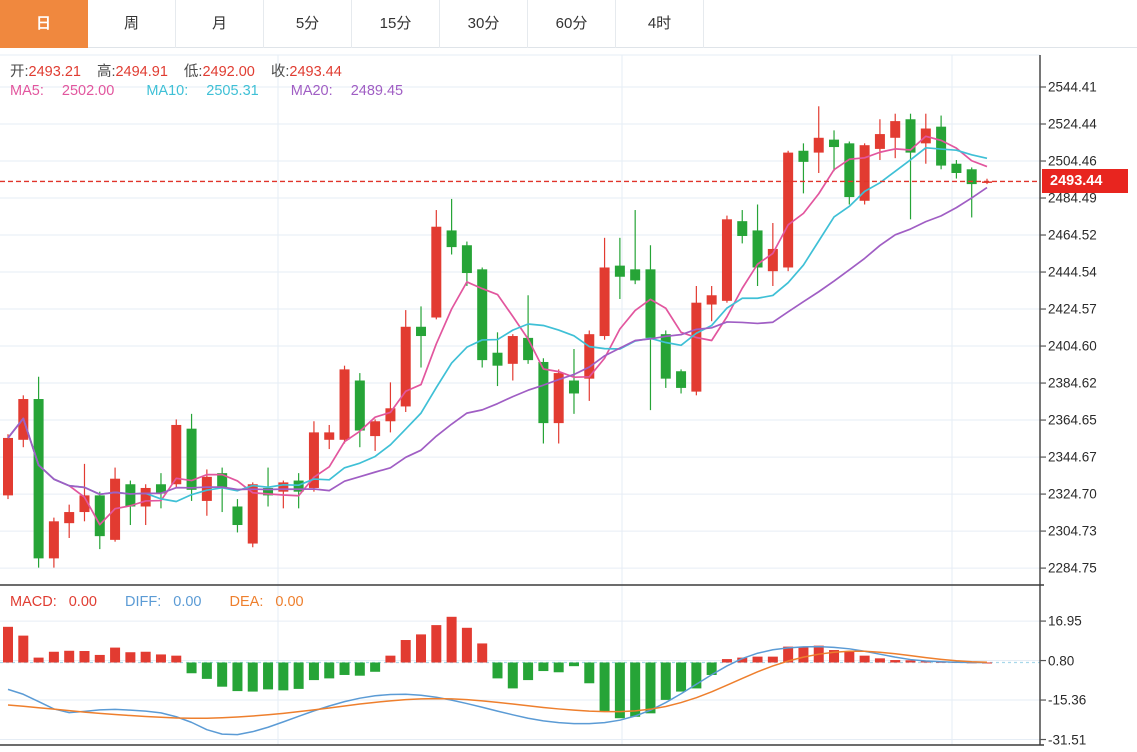 Image resolution: width=1137 pixels, height=752 pixels. Describe the element at coordinates (308, 24) in the screenshot. I see `tab-5分: 5分` at that location.